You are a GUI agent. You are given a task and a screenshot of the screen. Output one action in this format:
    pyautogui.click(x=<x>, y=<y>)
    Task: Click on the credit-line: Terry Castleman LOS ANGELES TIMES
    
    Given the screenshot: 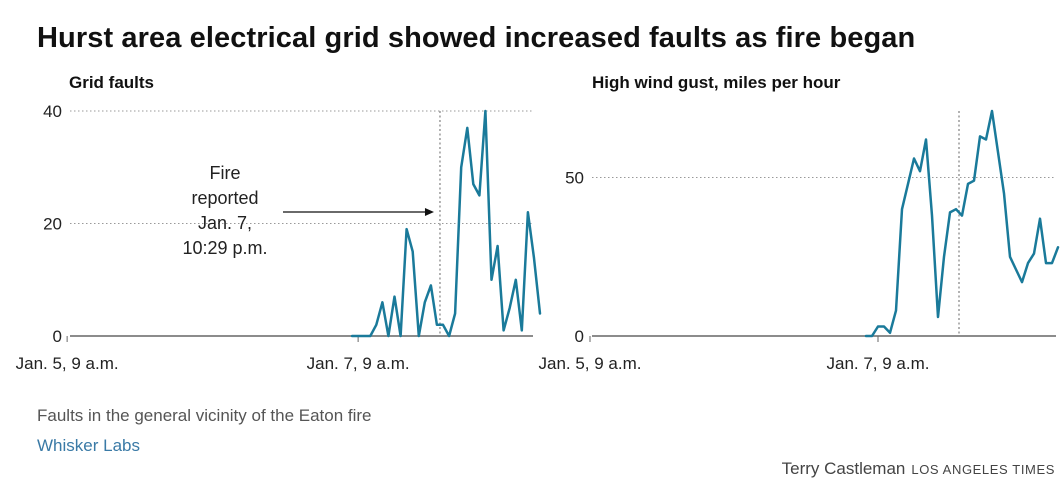 What is the action you would take?
    pyautogui.click(x=918, y=469)
    